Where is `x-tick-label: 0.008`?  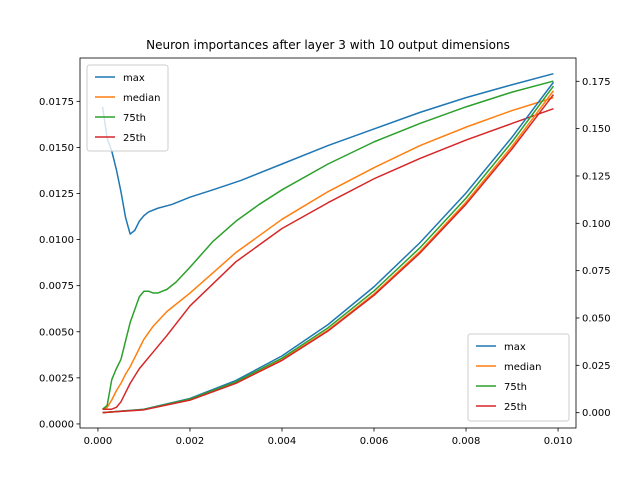 x-tick-label: 0.008 is located at coordinates (466, 441).